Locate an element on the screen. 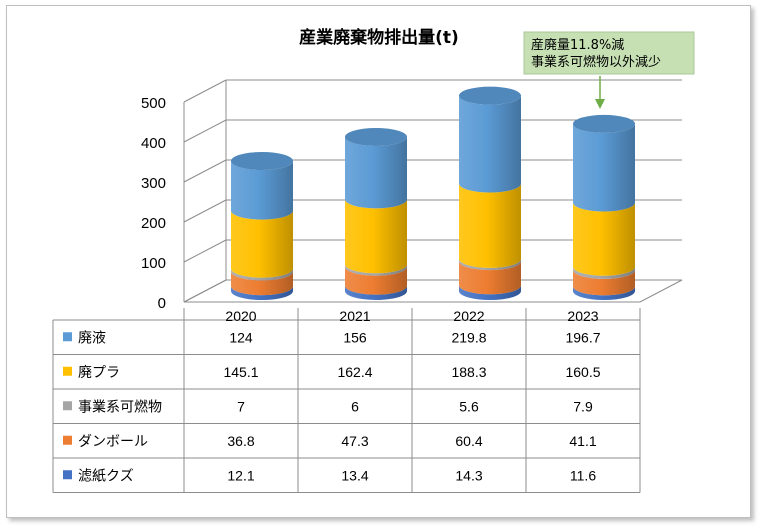  data-label: 5.6 is located at coordinates (469, 406).